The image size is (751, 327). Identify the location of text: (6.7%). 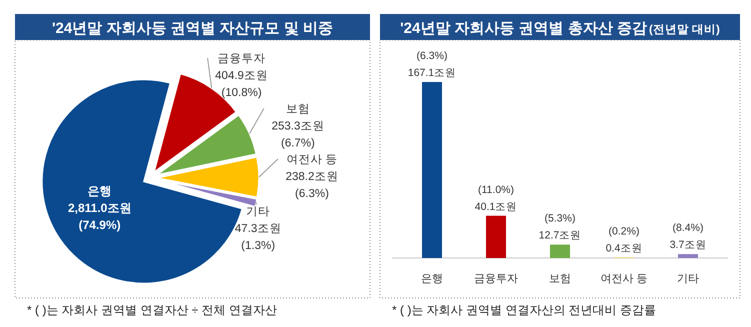
(298, 143).